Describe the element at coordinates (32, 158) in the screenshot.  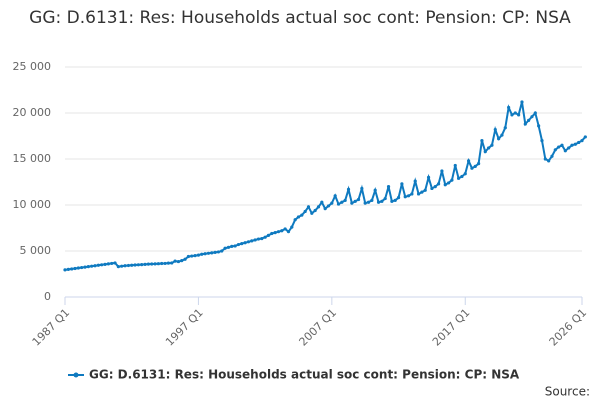
I see `y-tick-label: 15 000` at that location.